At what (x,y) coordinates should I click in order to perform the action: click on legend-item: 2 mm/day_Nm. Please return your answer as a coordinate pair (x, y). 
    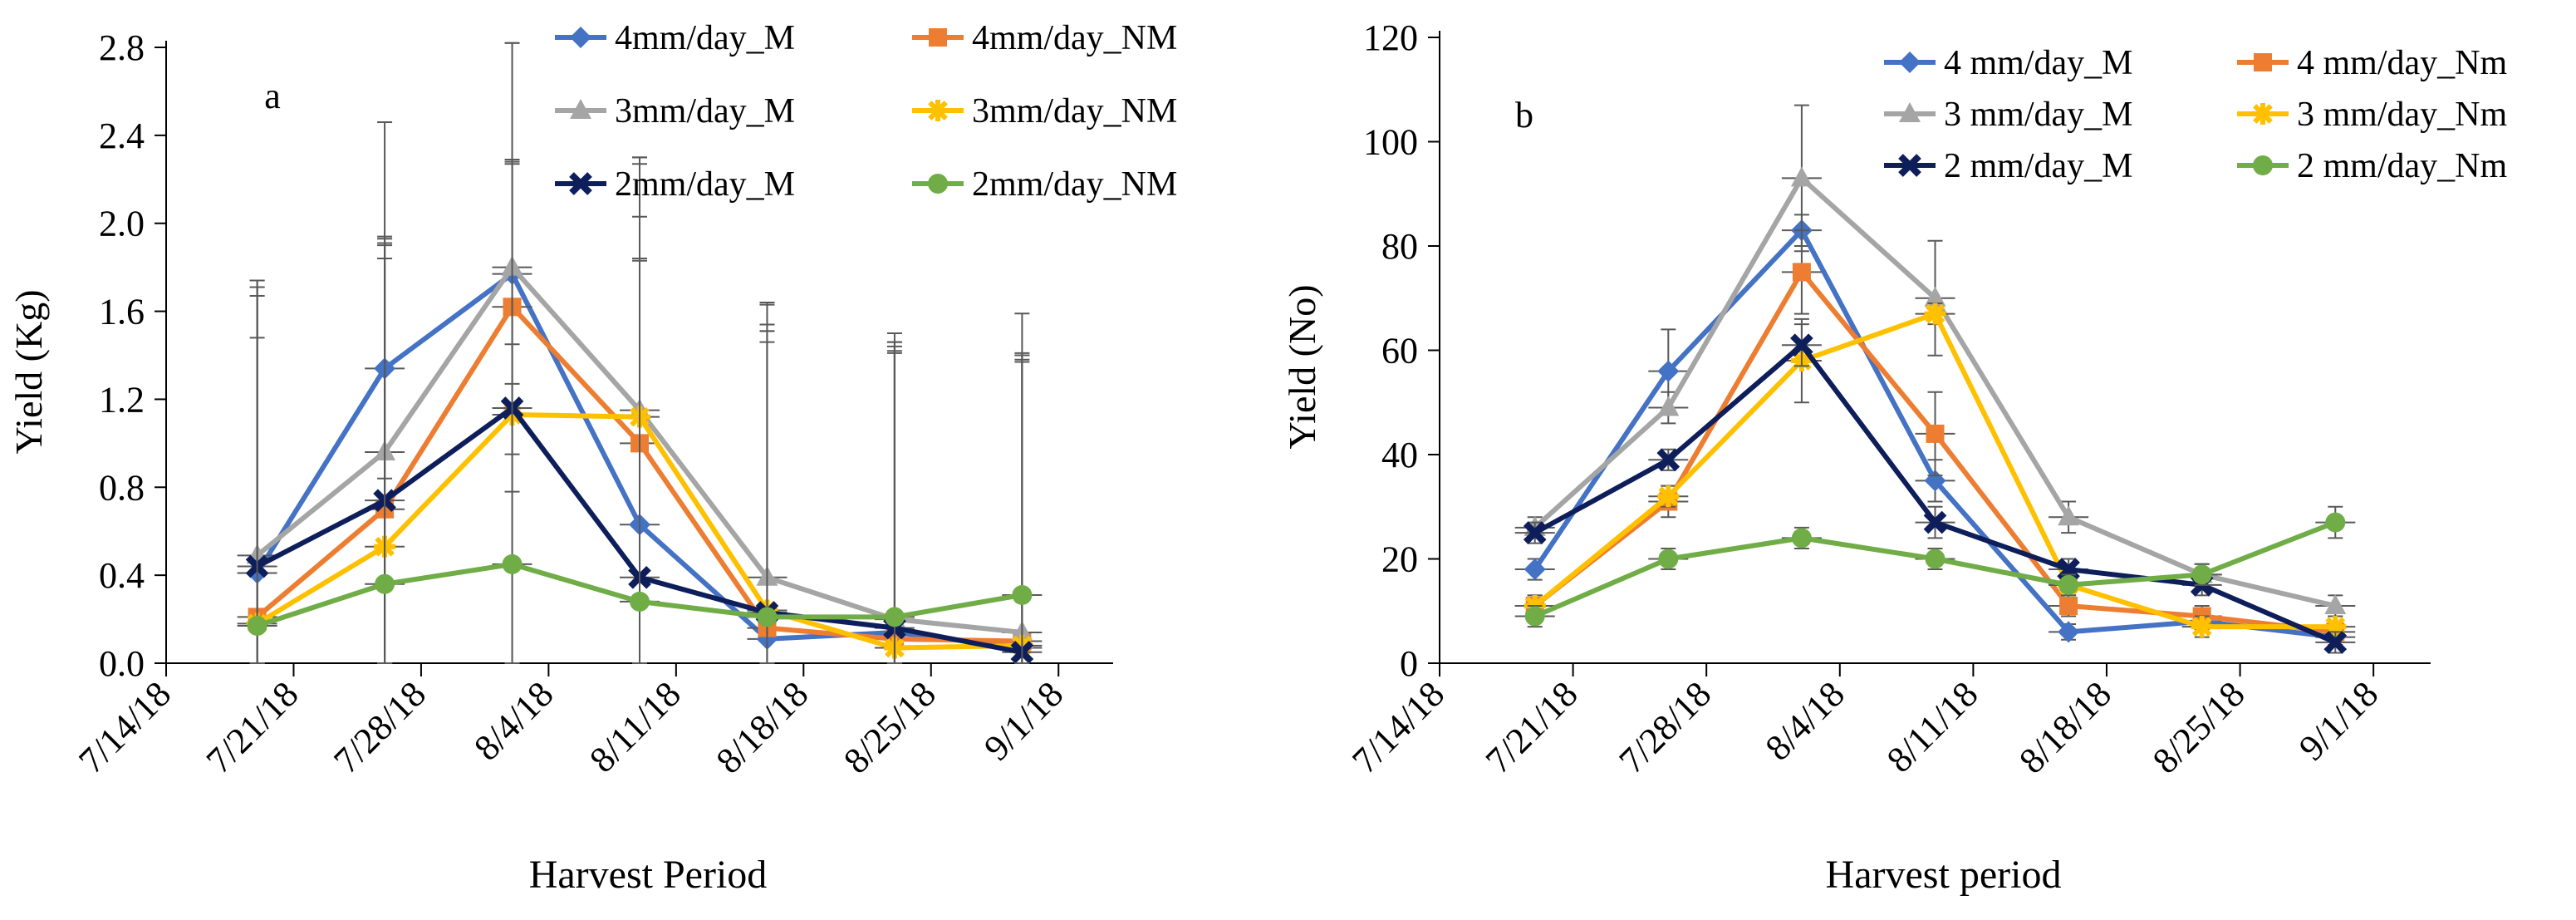
    Looking at the image, I should click on (2372, 166).